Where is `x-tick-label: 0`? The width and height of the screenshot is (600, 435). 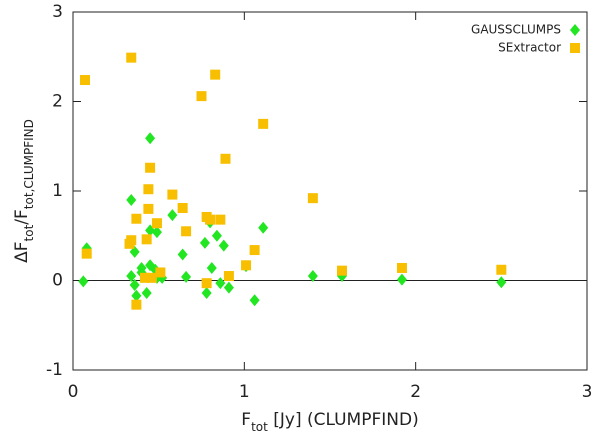 x-tick-label: 0 is located at coordinates (73, 392).